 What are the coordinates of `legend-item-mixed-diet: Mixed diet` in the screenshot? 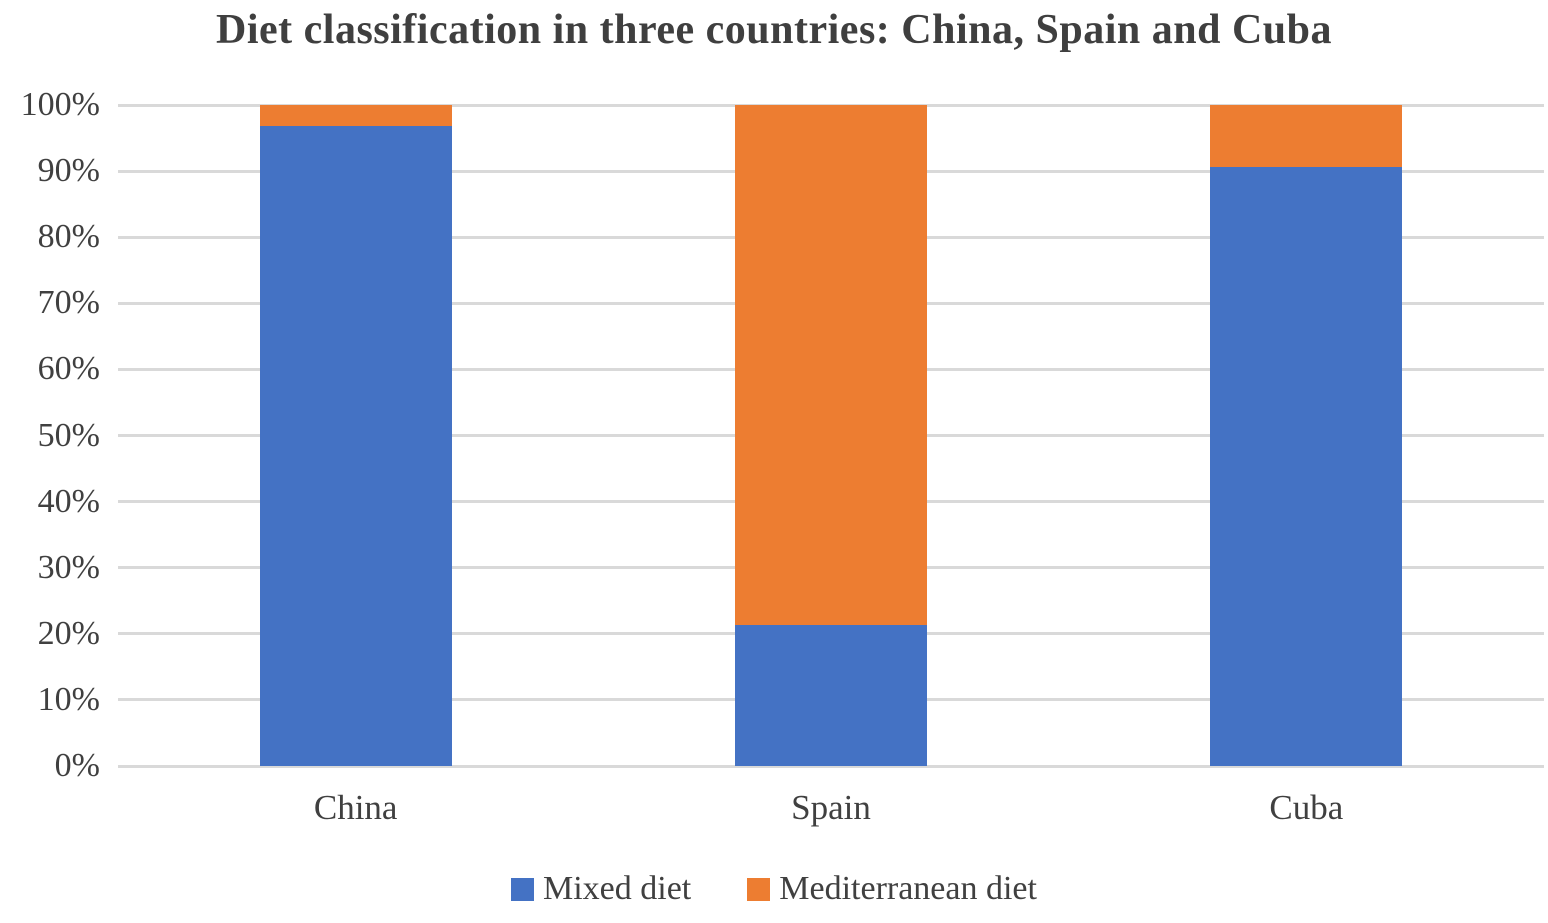 It's located at (601, 889).